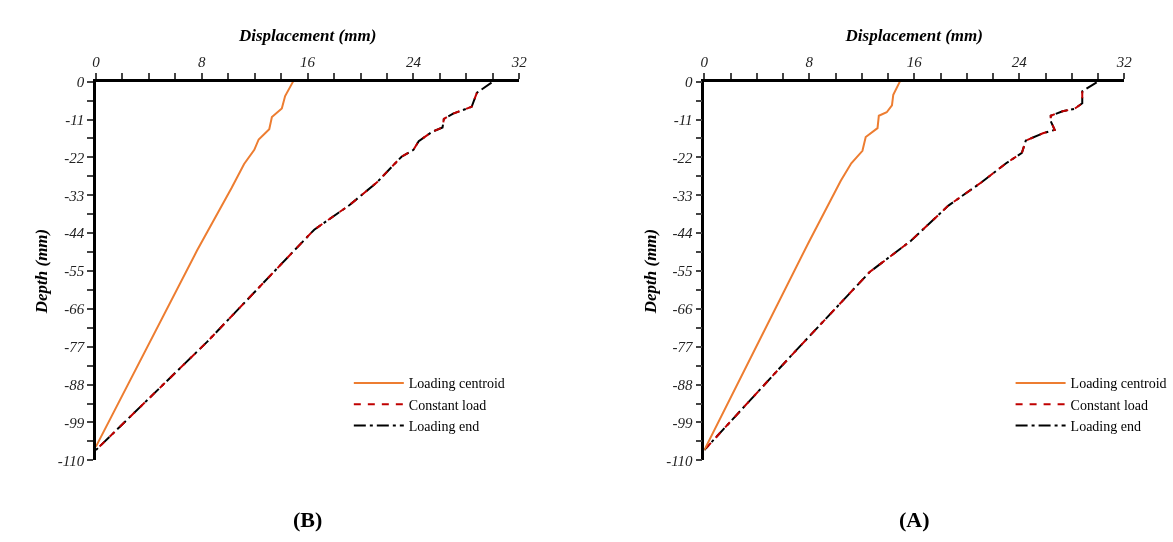 The image size is (1173, 542). What do you see at coordinates (914, 519) in the screenshot?
I see `text: (A)` at bounding box center [914, 519].